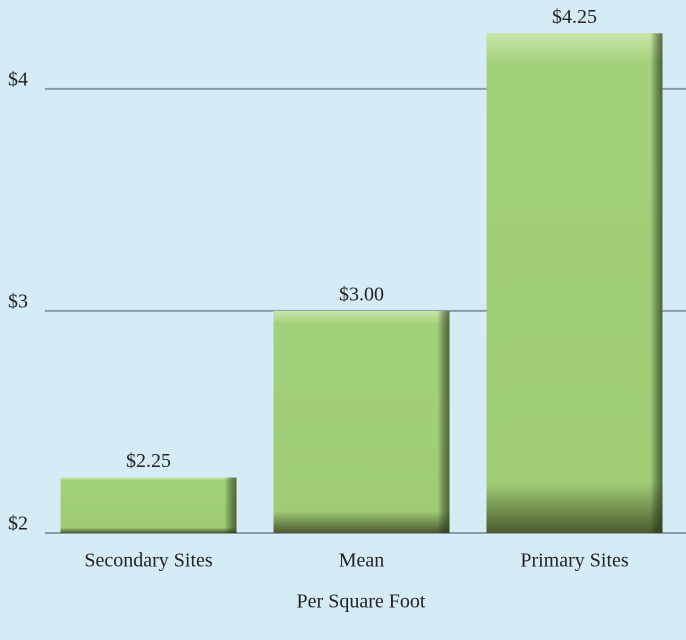 The width and height of the screenshot is (686, 640). Describe the element at coordinates (148, 561) in the screenshot. I see `x-tick-label: Secondary Sites` at that location.